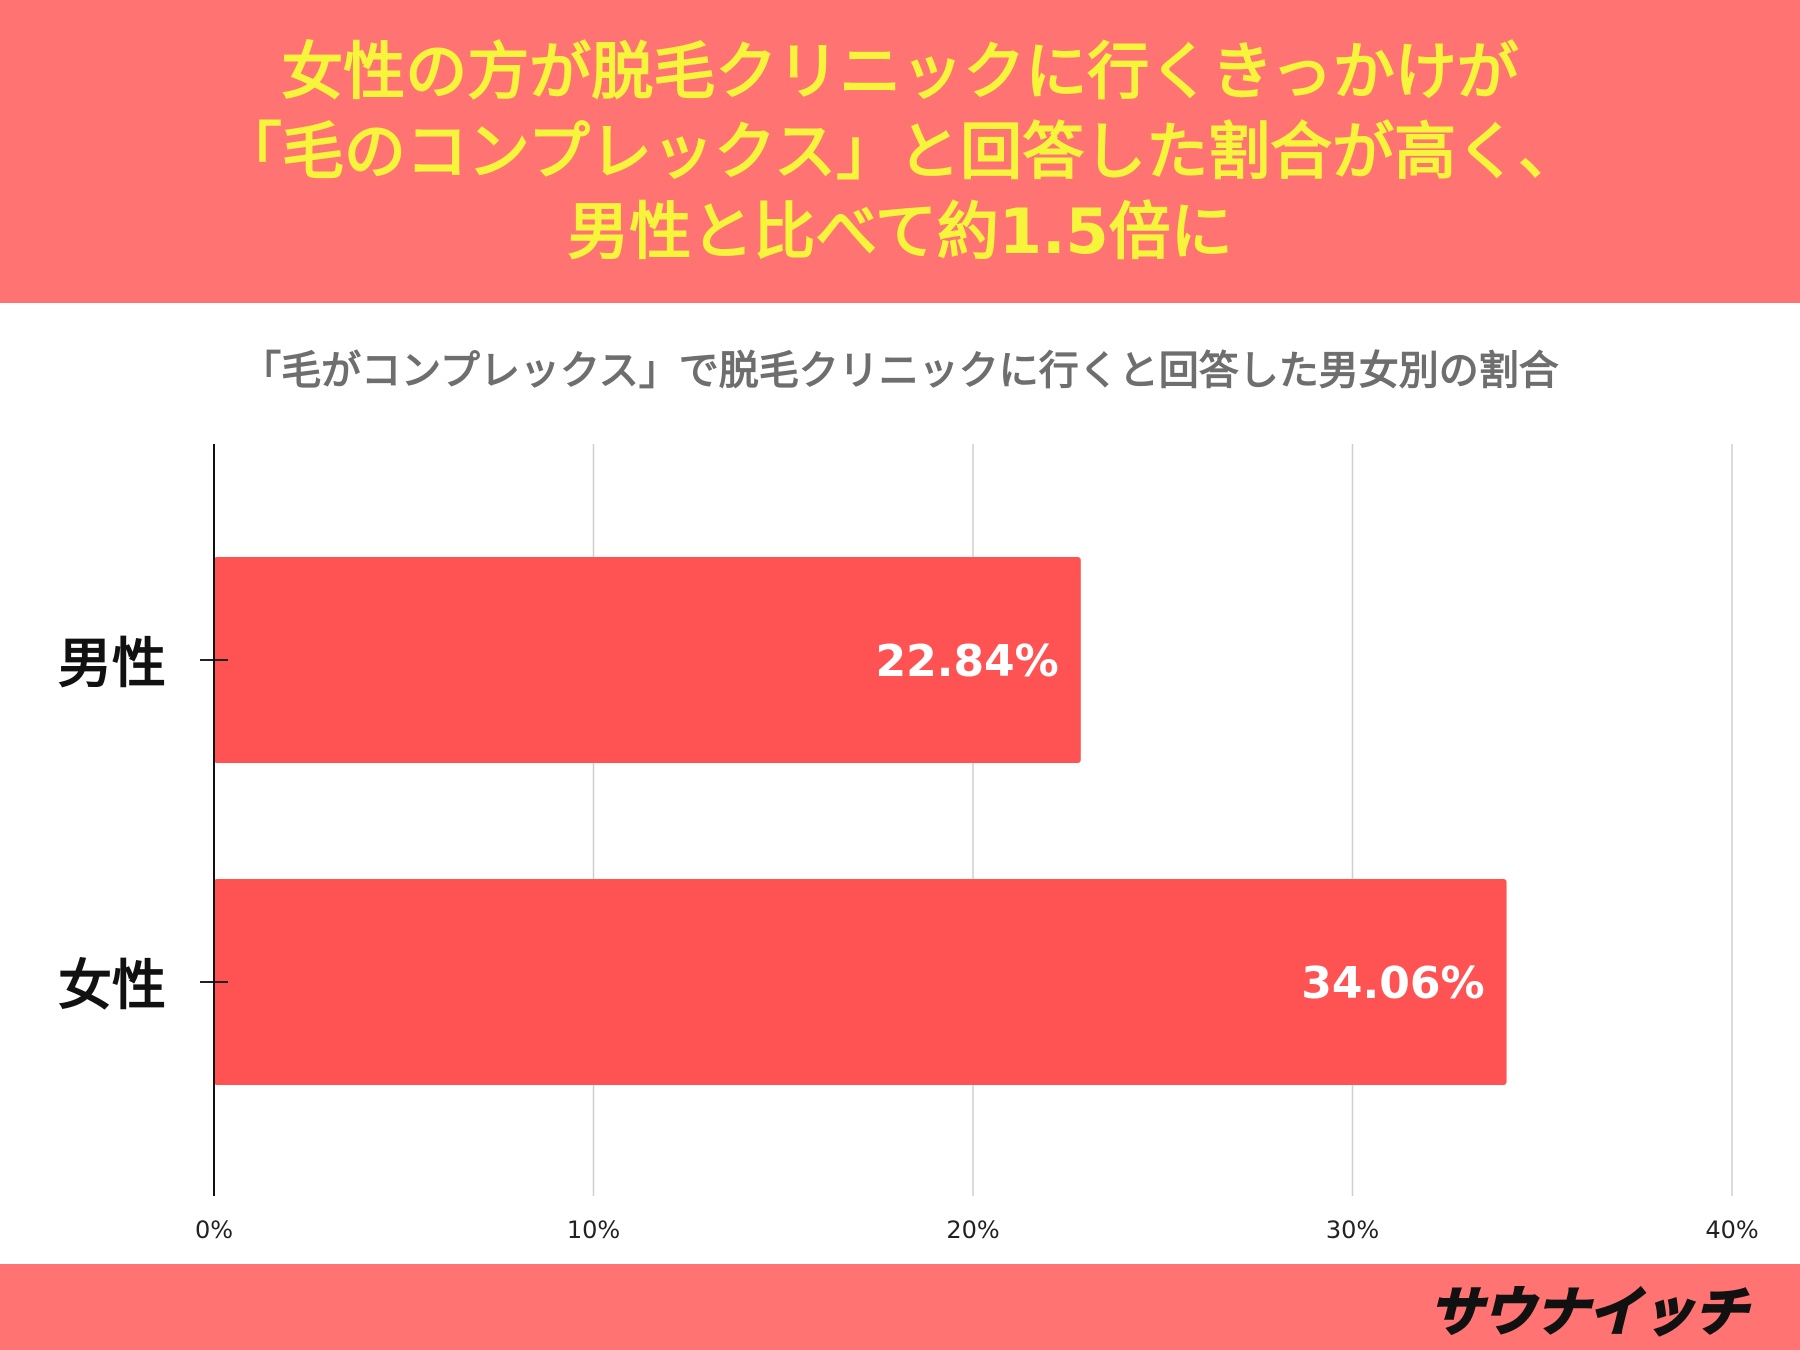 This screenshot has height=1350, width=1800. What do you see at coordinates (112, 985) in the screenshot?
I see `category-label: 女性` at bounding box center [112, 985].